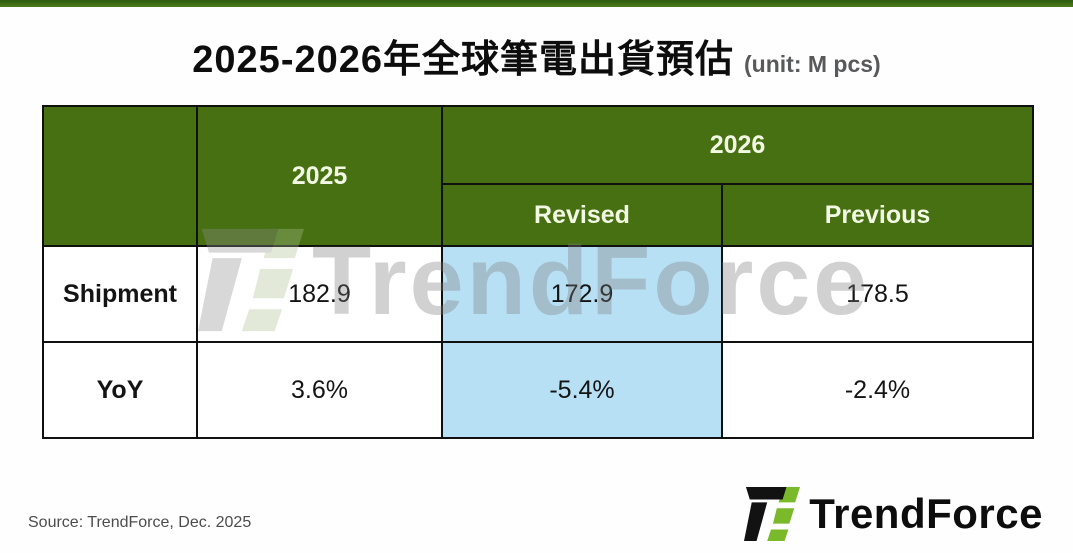 The image size is (1073, 553). What do you see at coordinates (120, 294) in the screenshot?
I see `row-label-shipment: Shipment` at bounding box center [120, 294].